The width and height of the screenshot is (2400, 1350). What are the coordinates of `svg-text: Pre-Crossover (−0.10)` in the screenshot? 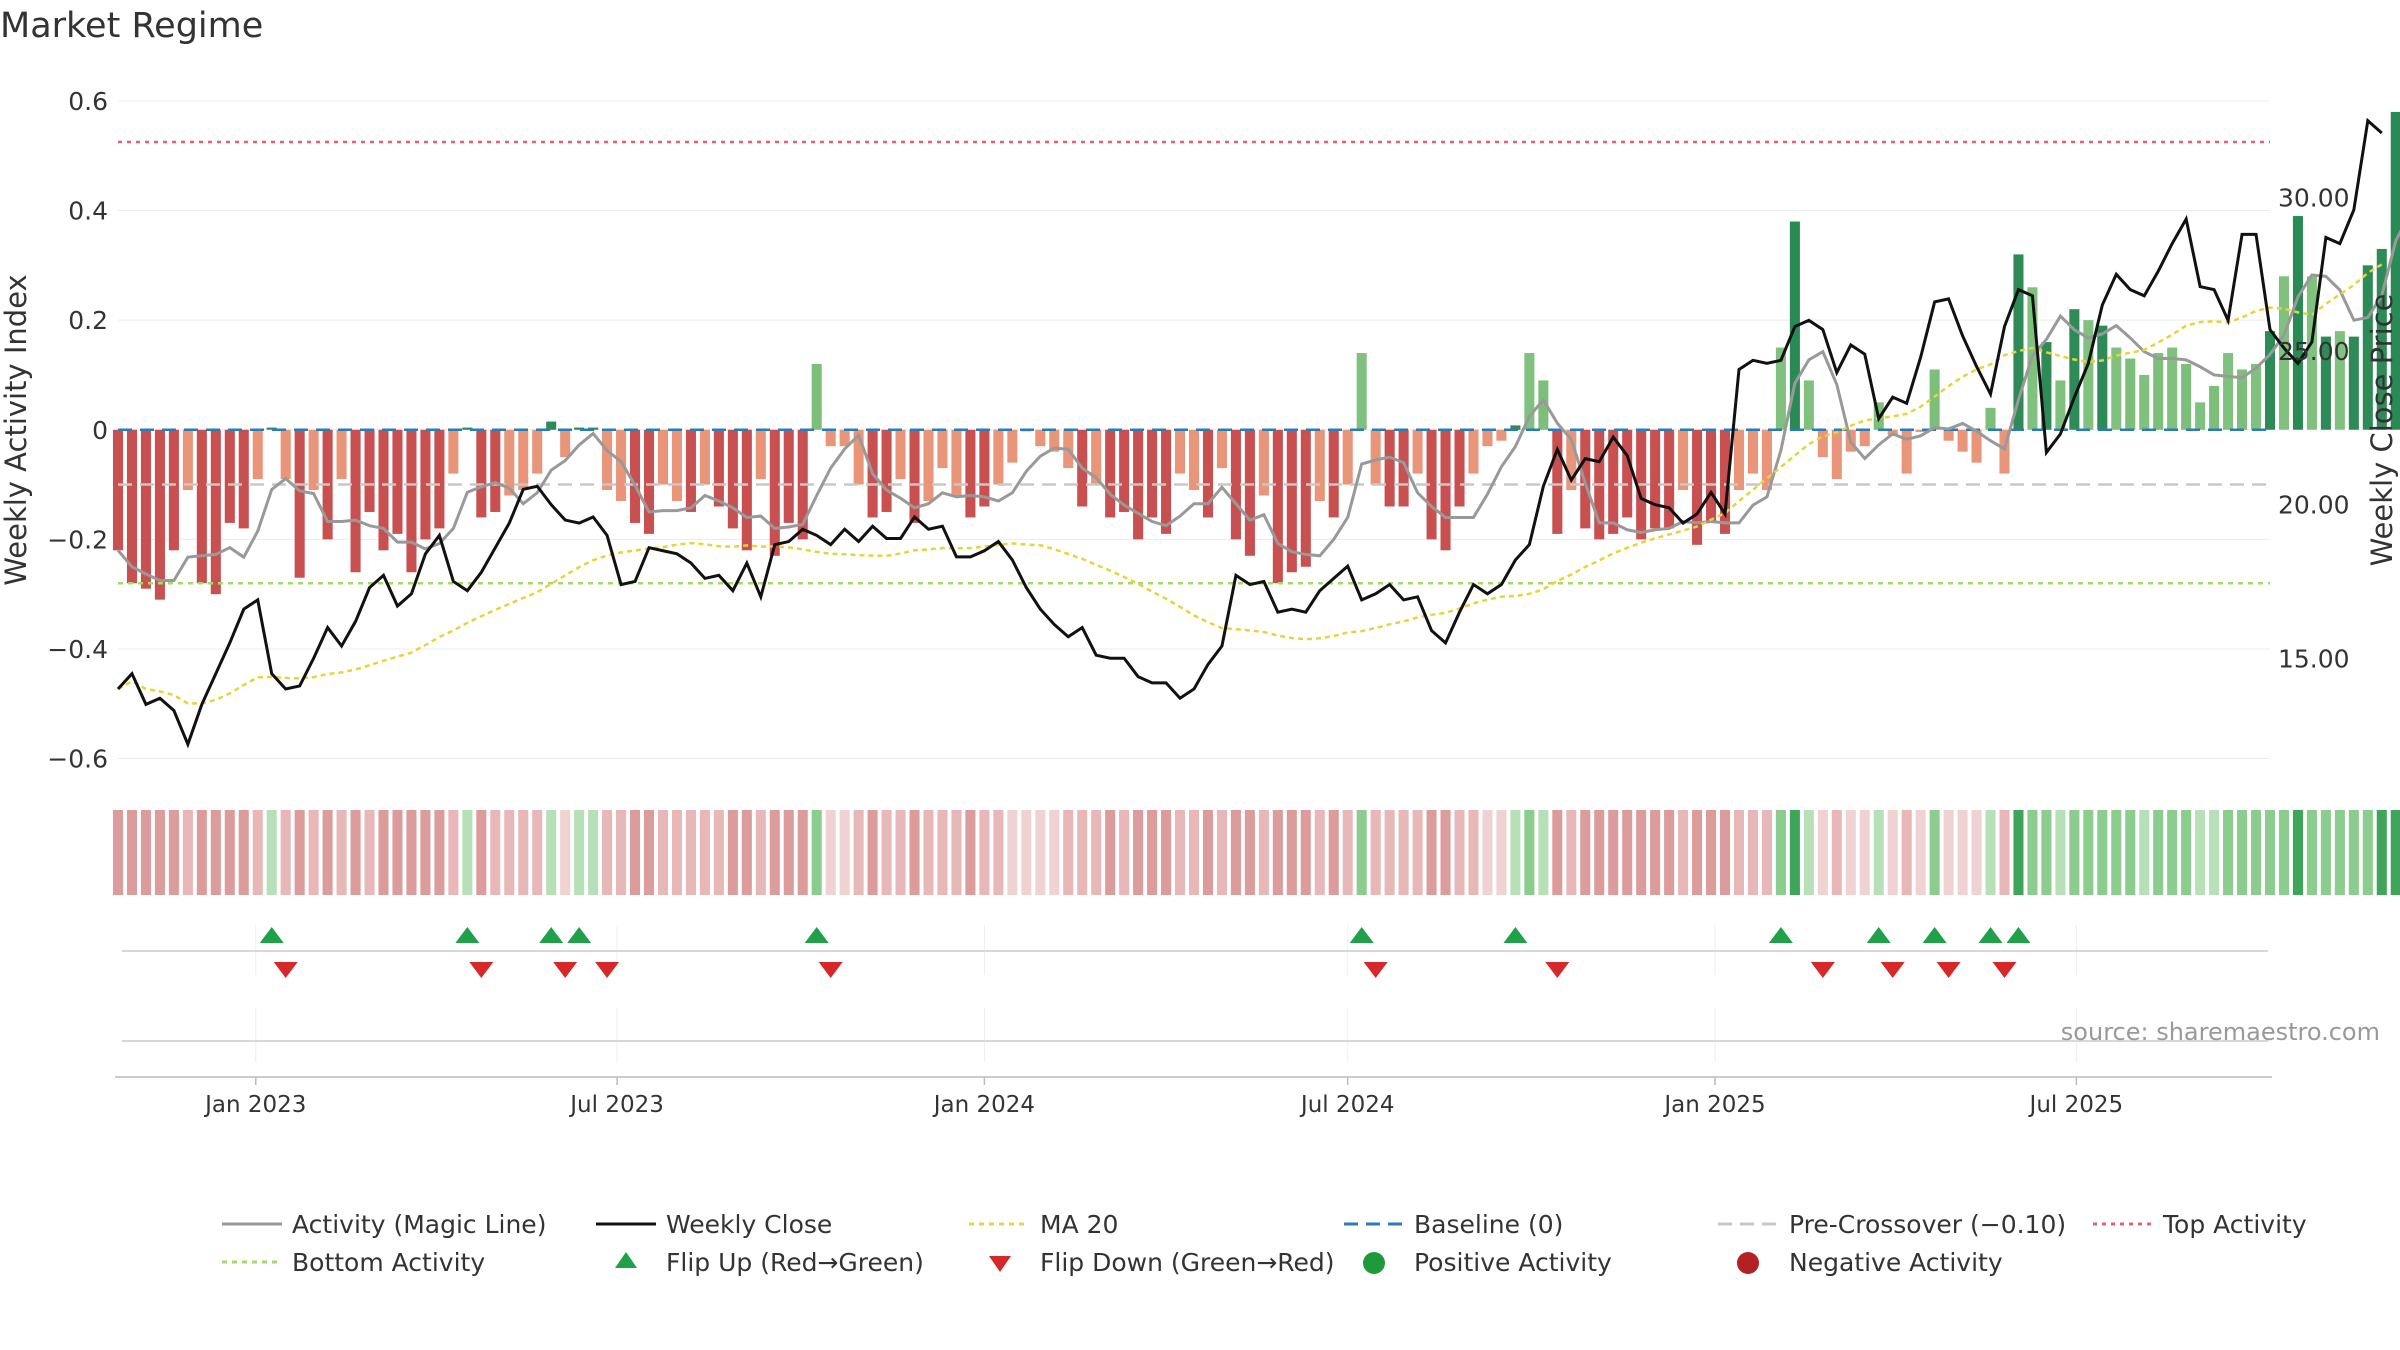 It's located at (1927, 1224).